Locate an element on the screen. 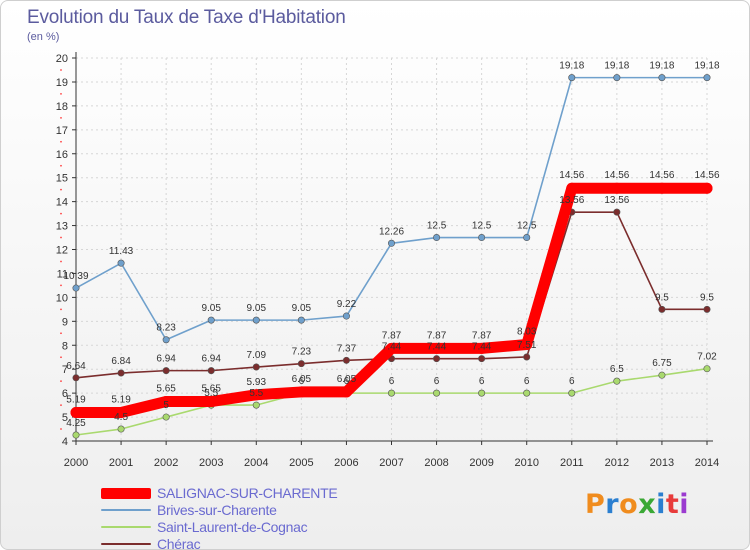  chart-subtitle: (en %) is located at coordinates (43, 37).